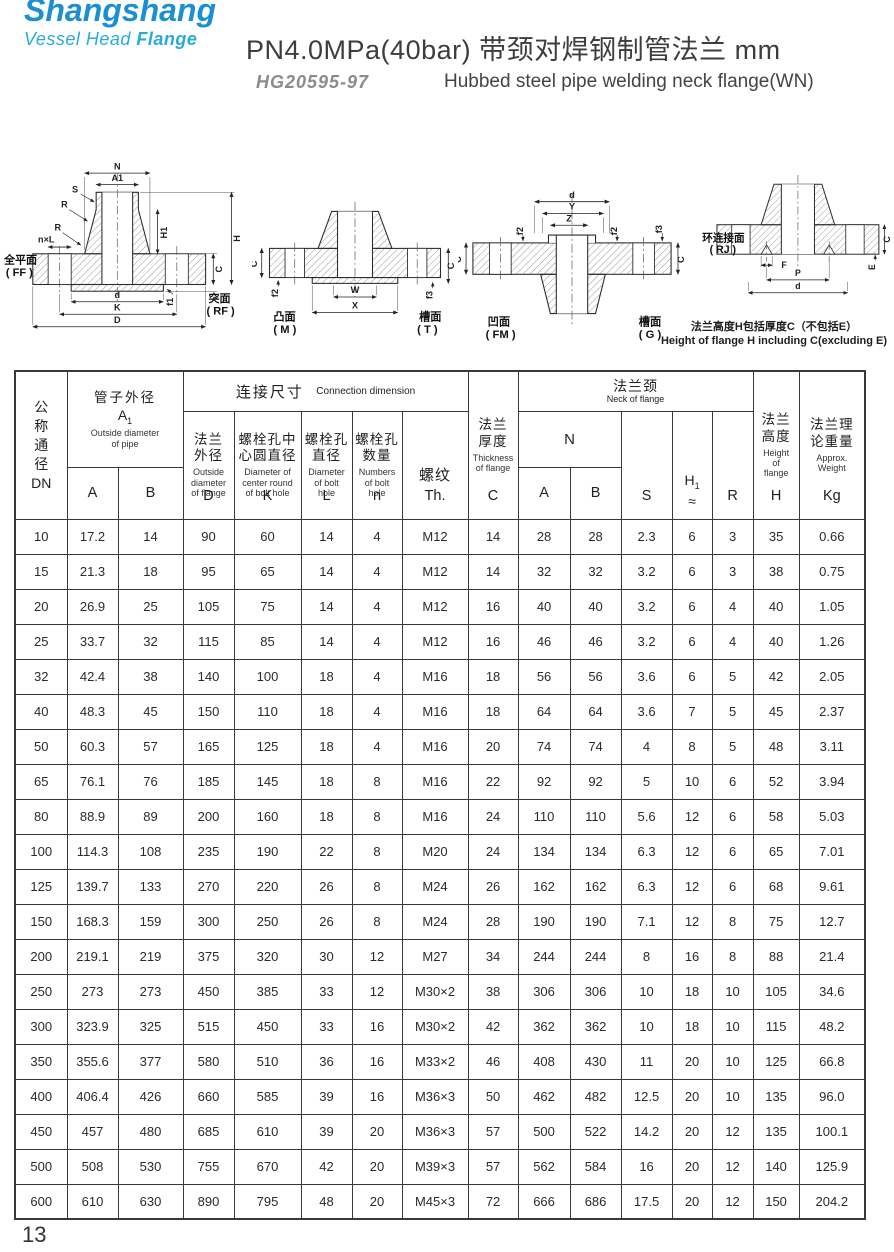 Image resolution: width=894 pixels, height=1252 pixels. I want to click on dim-label: K, so click(117, 307).